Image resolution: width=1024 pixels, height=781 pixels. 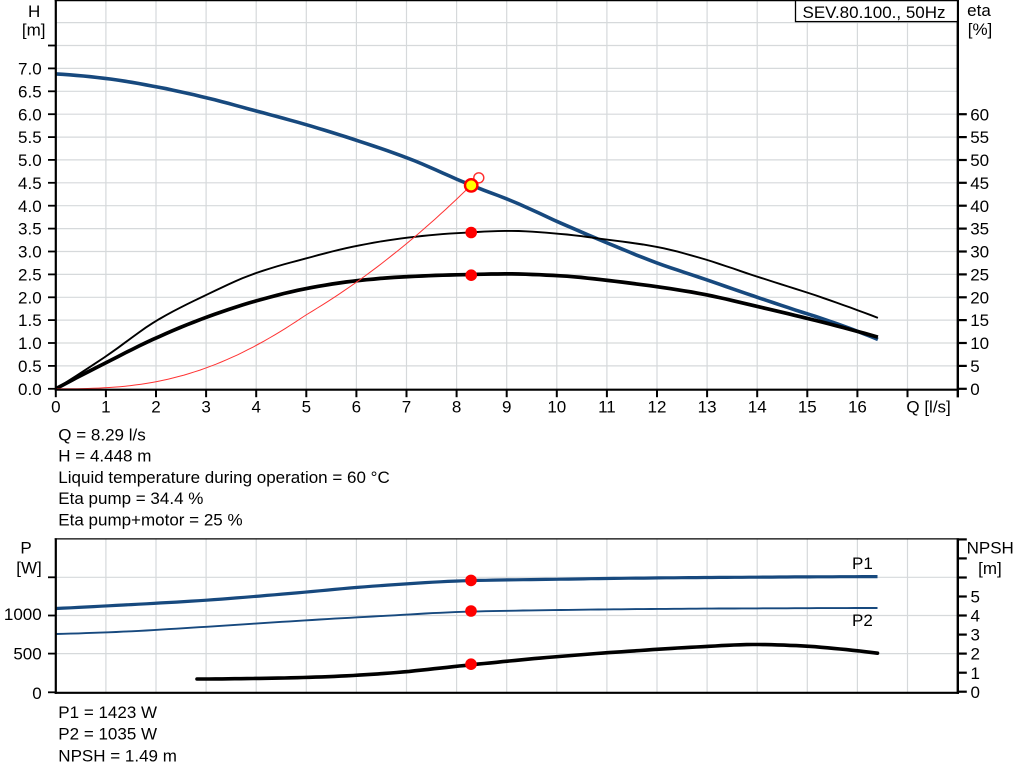 I want to click on svg-text: 16, so click(x=857, y=407).